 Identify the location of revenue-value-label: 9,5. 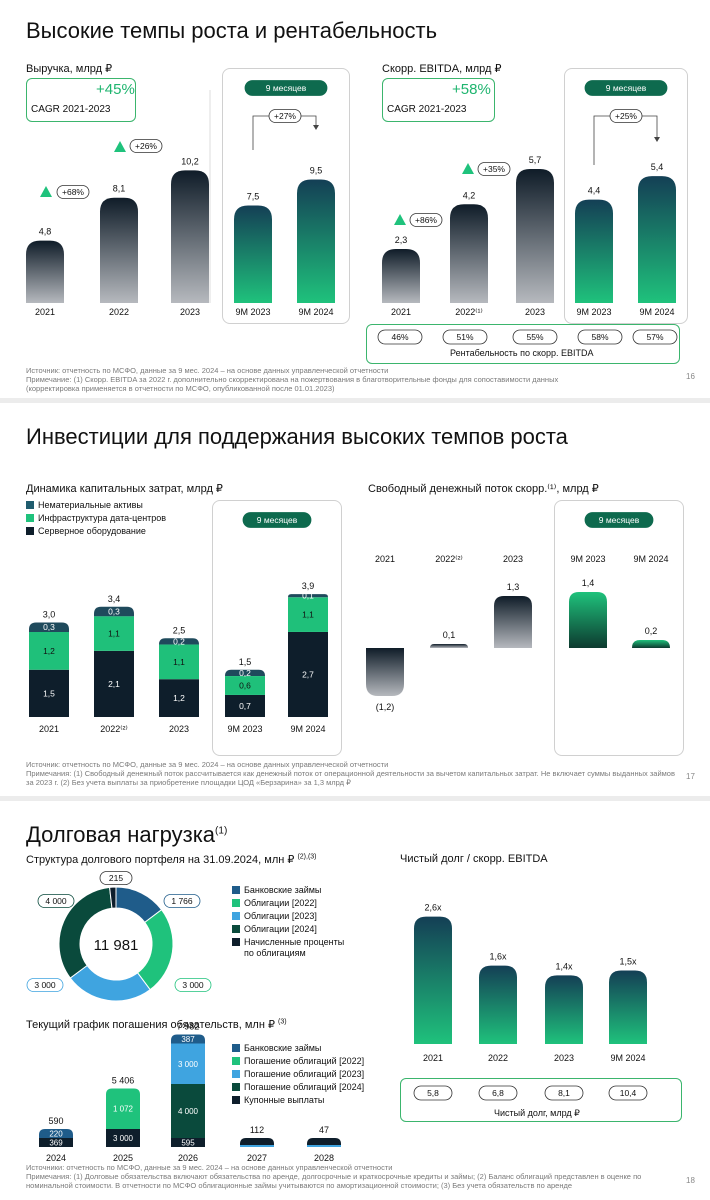
(316, 171).